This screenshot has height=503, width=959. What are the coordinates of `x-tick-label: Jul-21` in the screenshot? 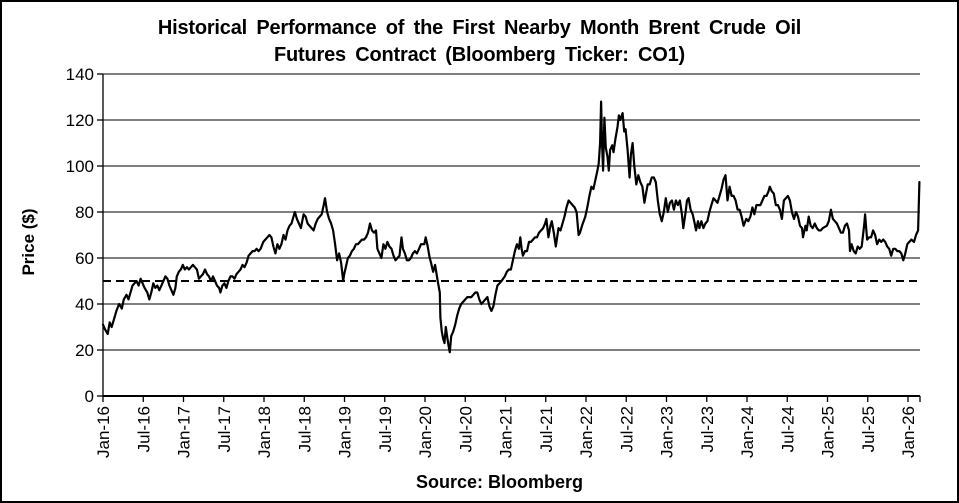 It's located at (546, 429).